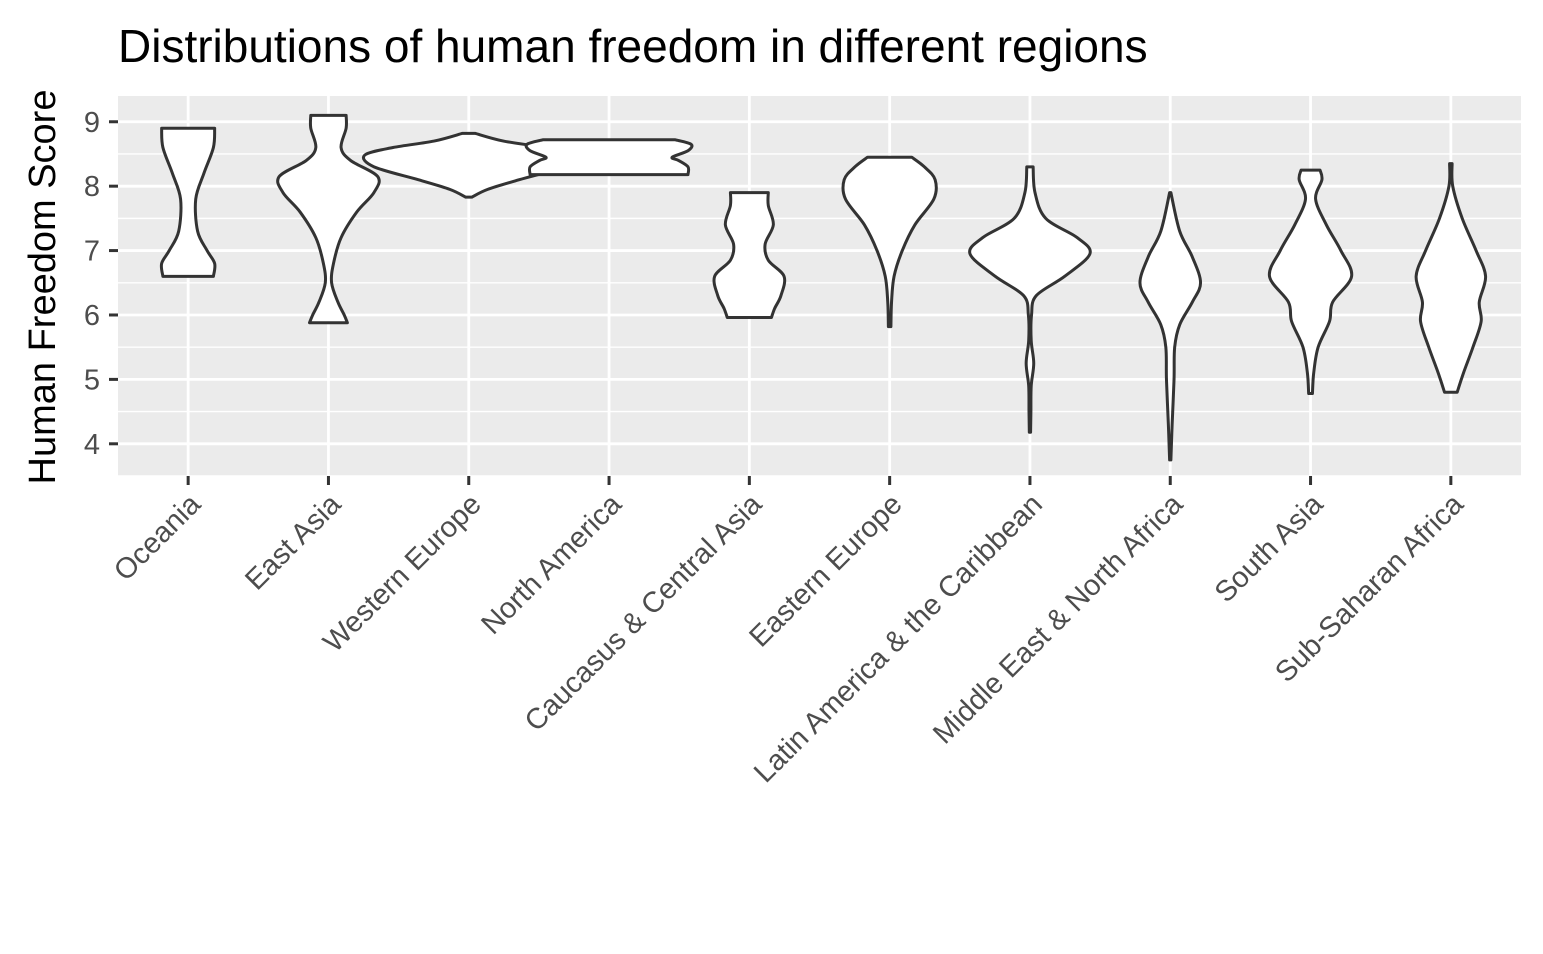 This screenshot has width=1543, height=954. I want to click on y-tick-label: 9, so click(92, 123).